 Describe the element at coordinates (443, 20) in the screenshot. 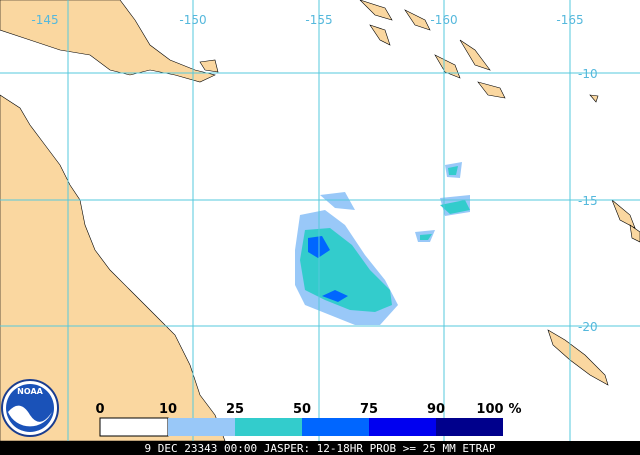

I see `lon-label: -160` at that location.